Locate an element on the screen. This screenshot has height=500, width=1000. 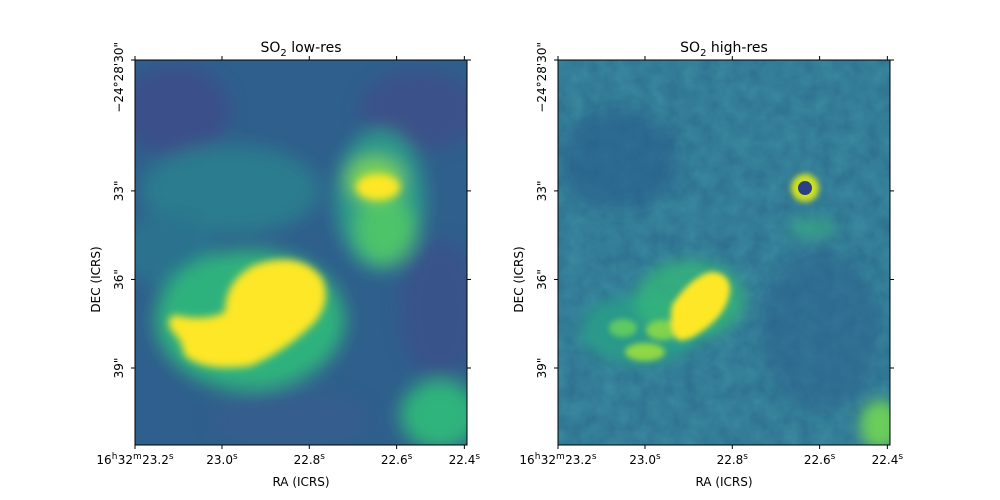
chart-title: SO2 high-res is located at coordinates (724, 49).